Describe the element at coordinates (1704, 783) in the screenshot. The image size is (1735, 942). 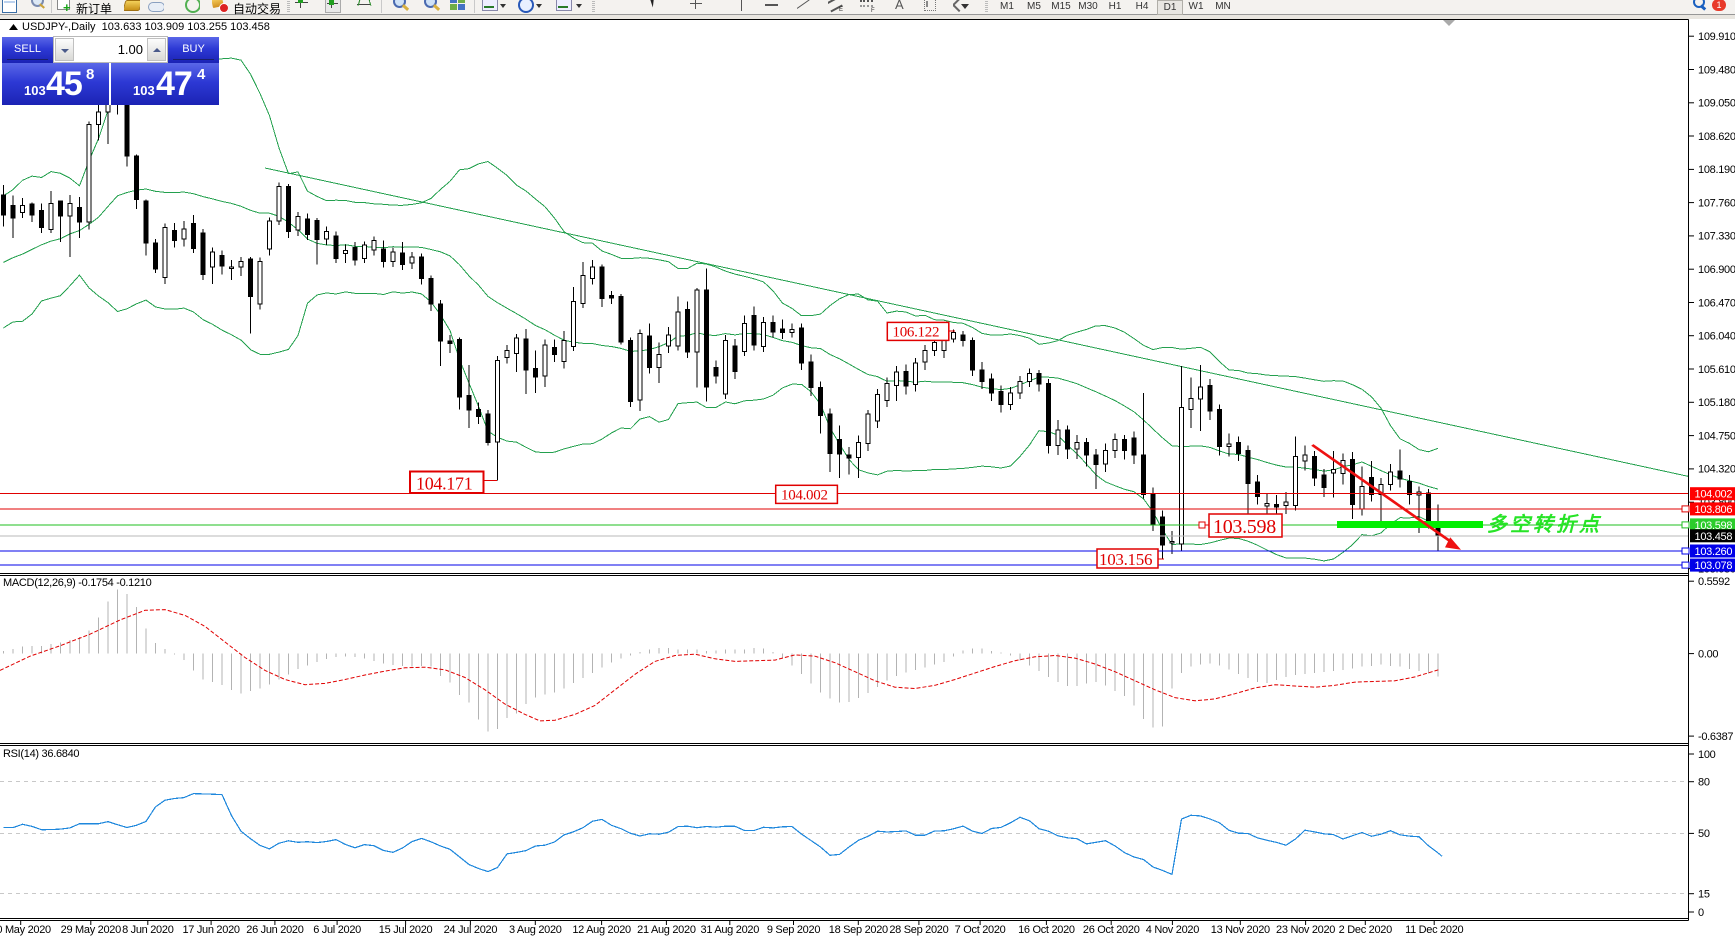
I see `svg-text: 80` at that location.